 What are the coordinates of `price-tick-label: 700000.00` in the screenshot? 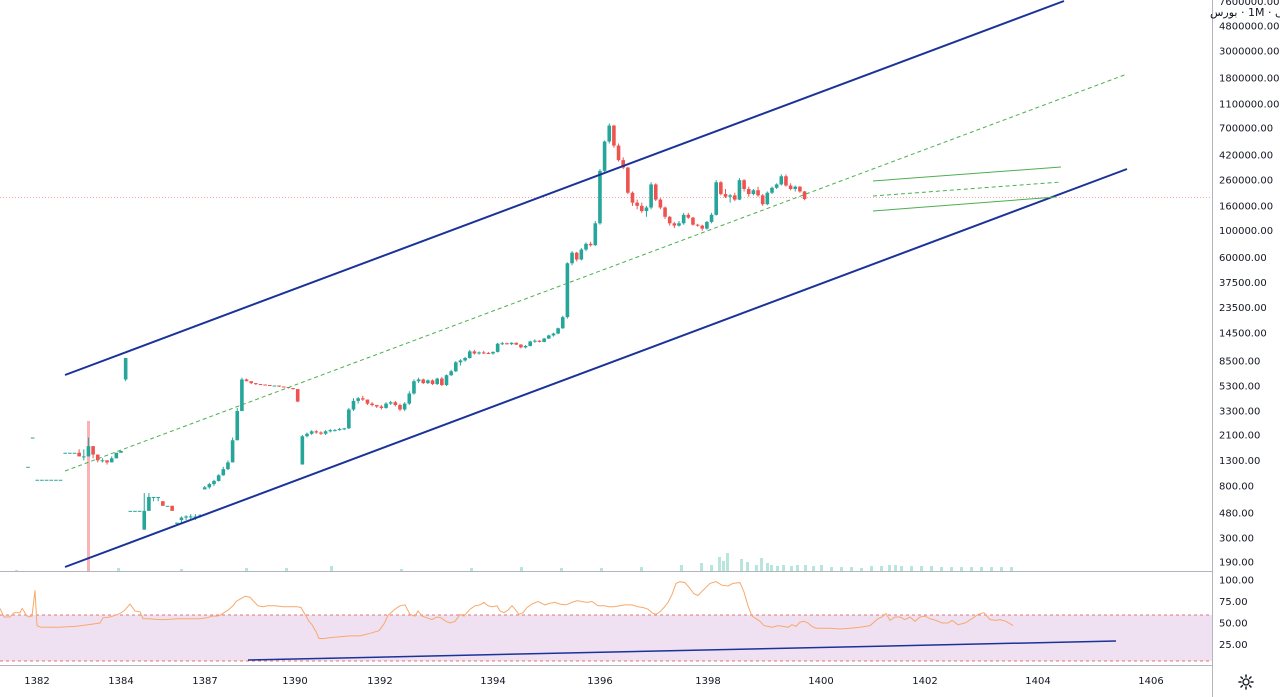 It's located at (1246, 128).